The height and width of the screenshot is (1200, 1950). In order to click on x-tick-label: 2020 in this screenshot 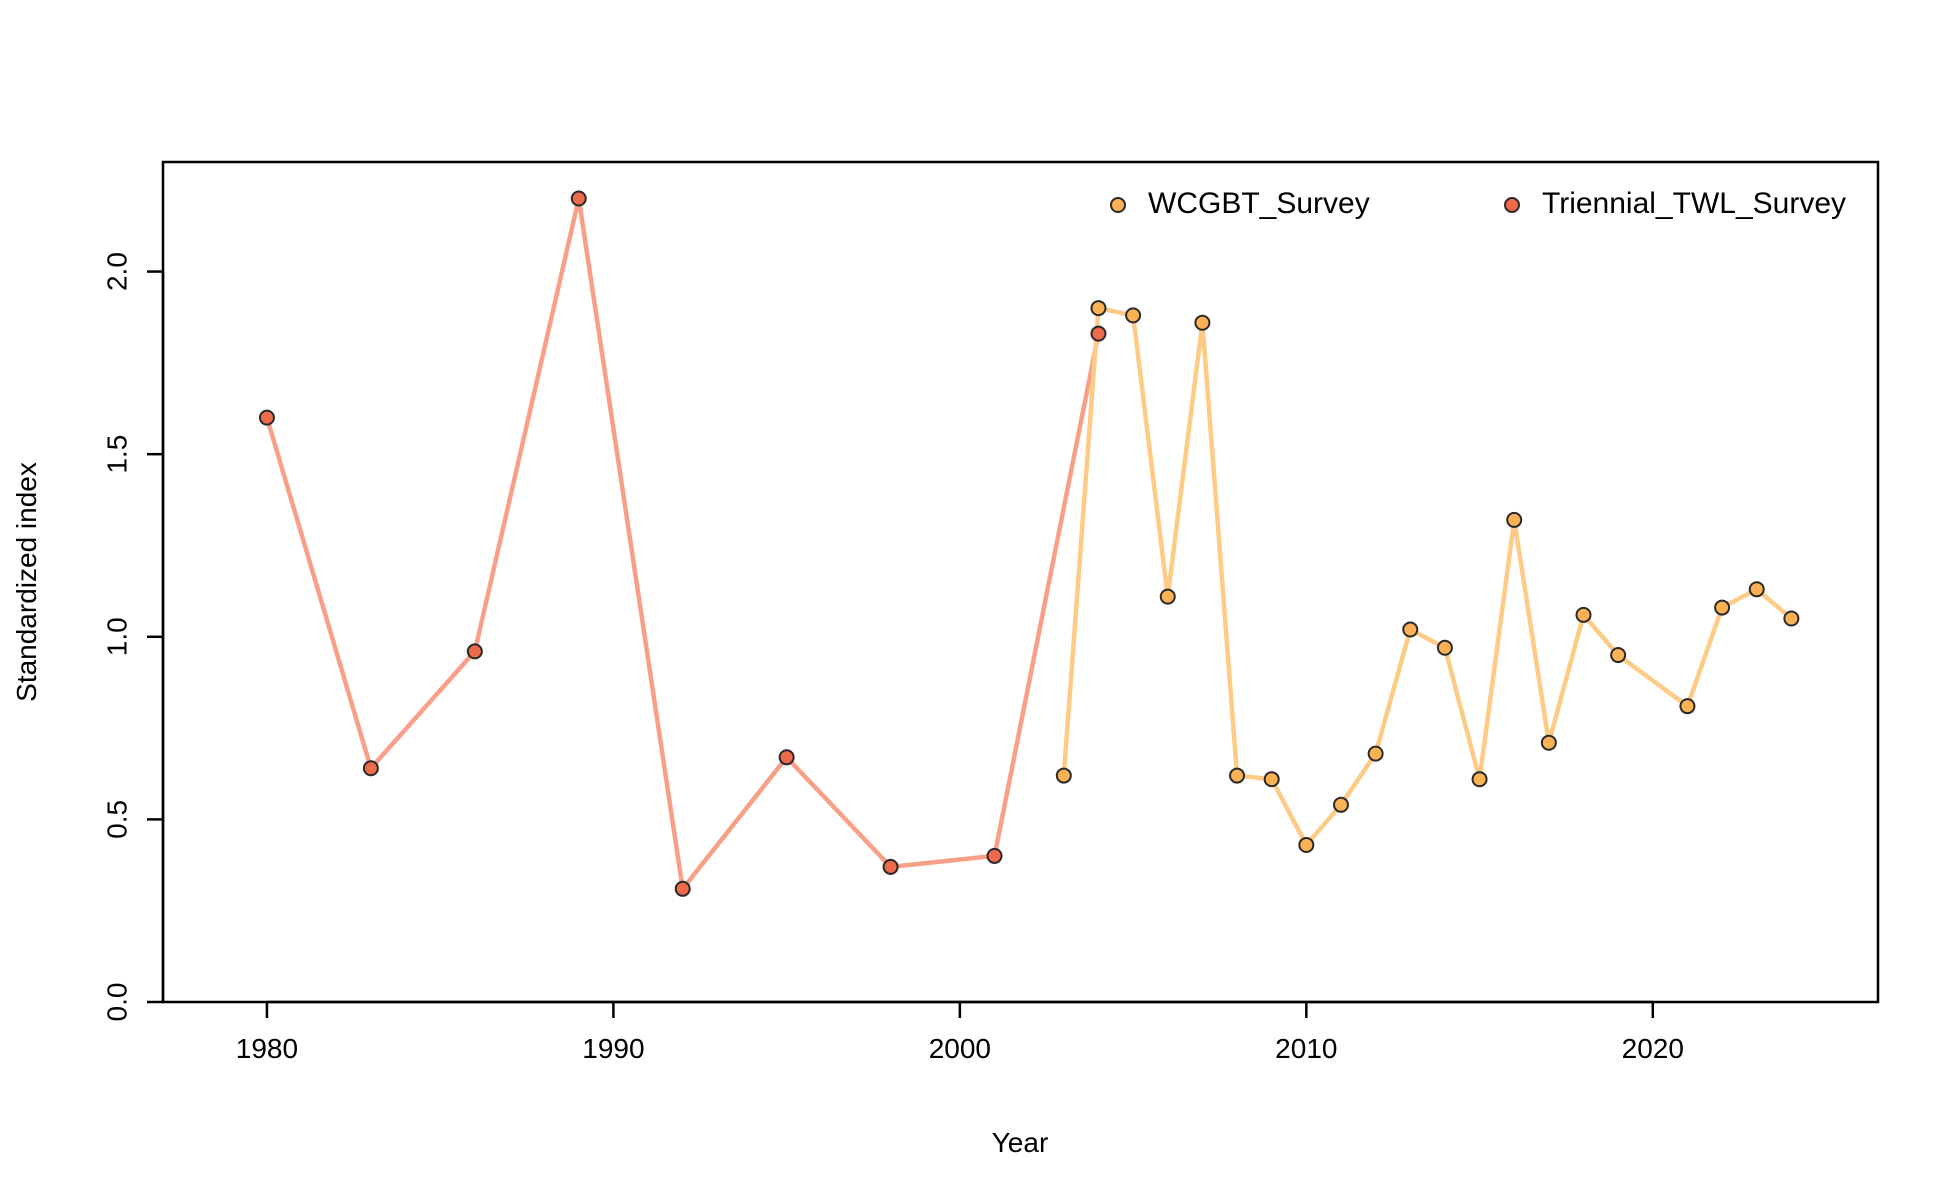, I will do `click(1653, 1048)`.